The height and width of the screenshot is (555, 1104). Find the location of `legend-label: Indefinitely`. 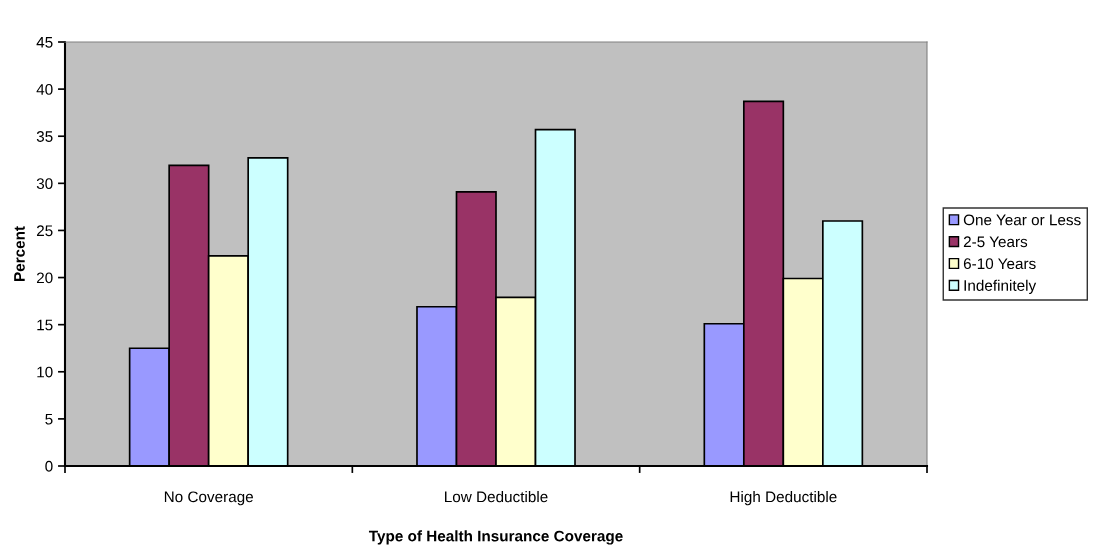

legend-label: Indefinitely is located at coordinates (1000, 286).